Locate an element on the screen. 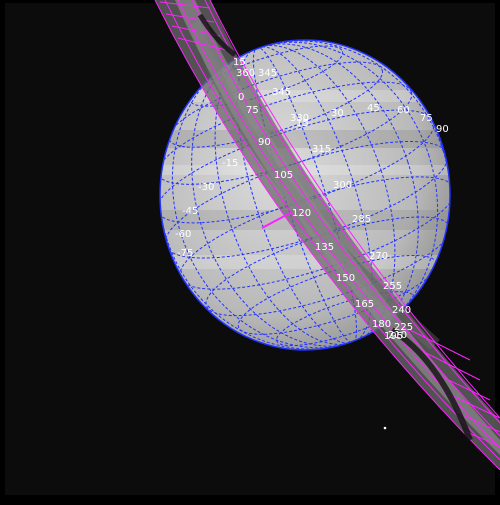 This screenshot has height=505, width=500. lon-label: 315 is located at coordinates (321, 149).